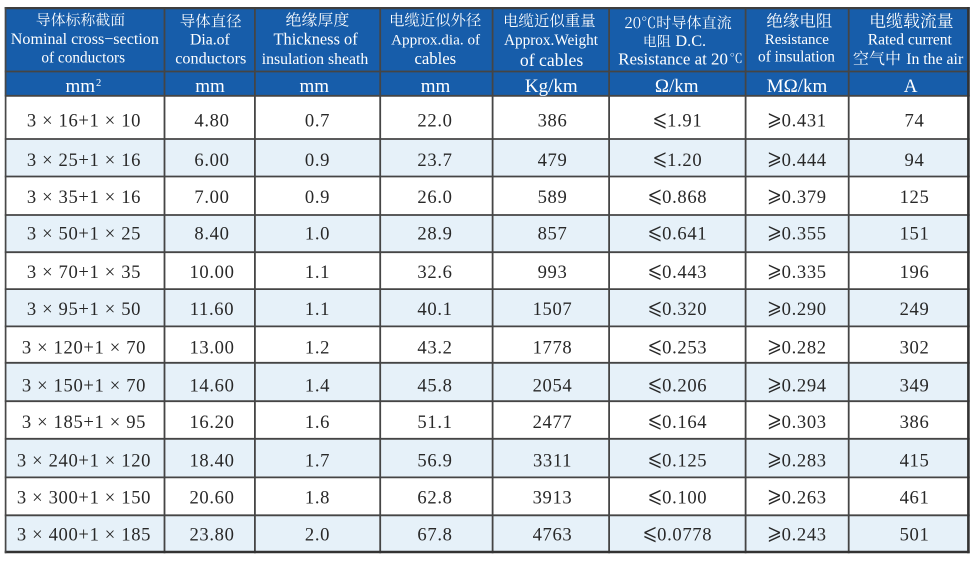  I want to click on svg-text: conductors, so click(210, 59).